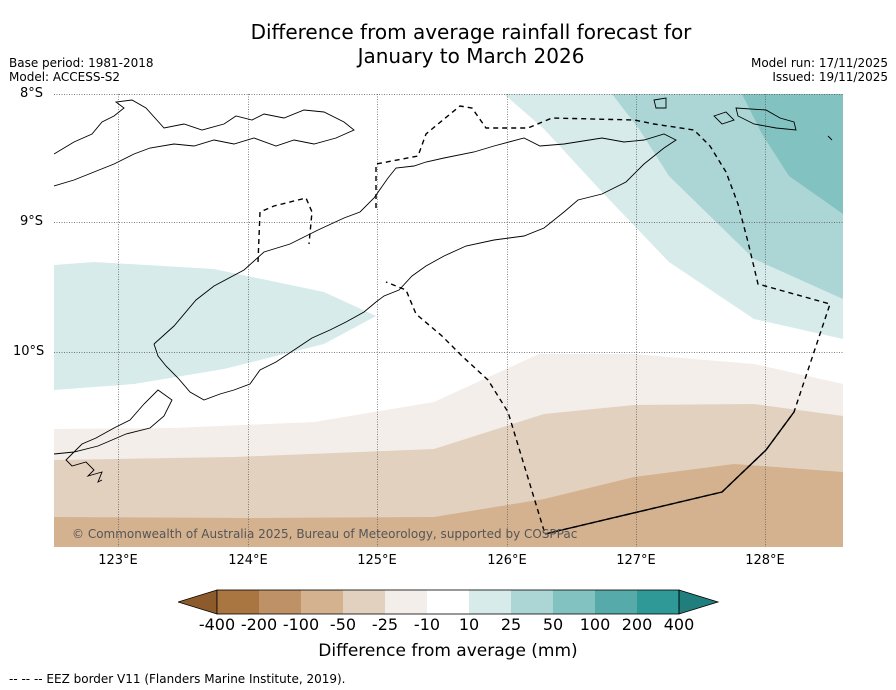 The height and width of the screenshot is (690, 896). I want to click on lon-label-124e: 124°E, so click(248, 560).